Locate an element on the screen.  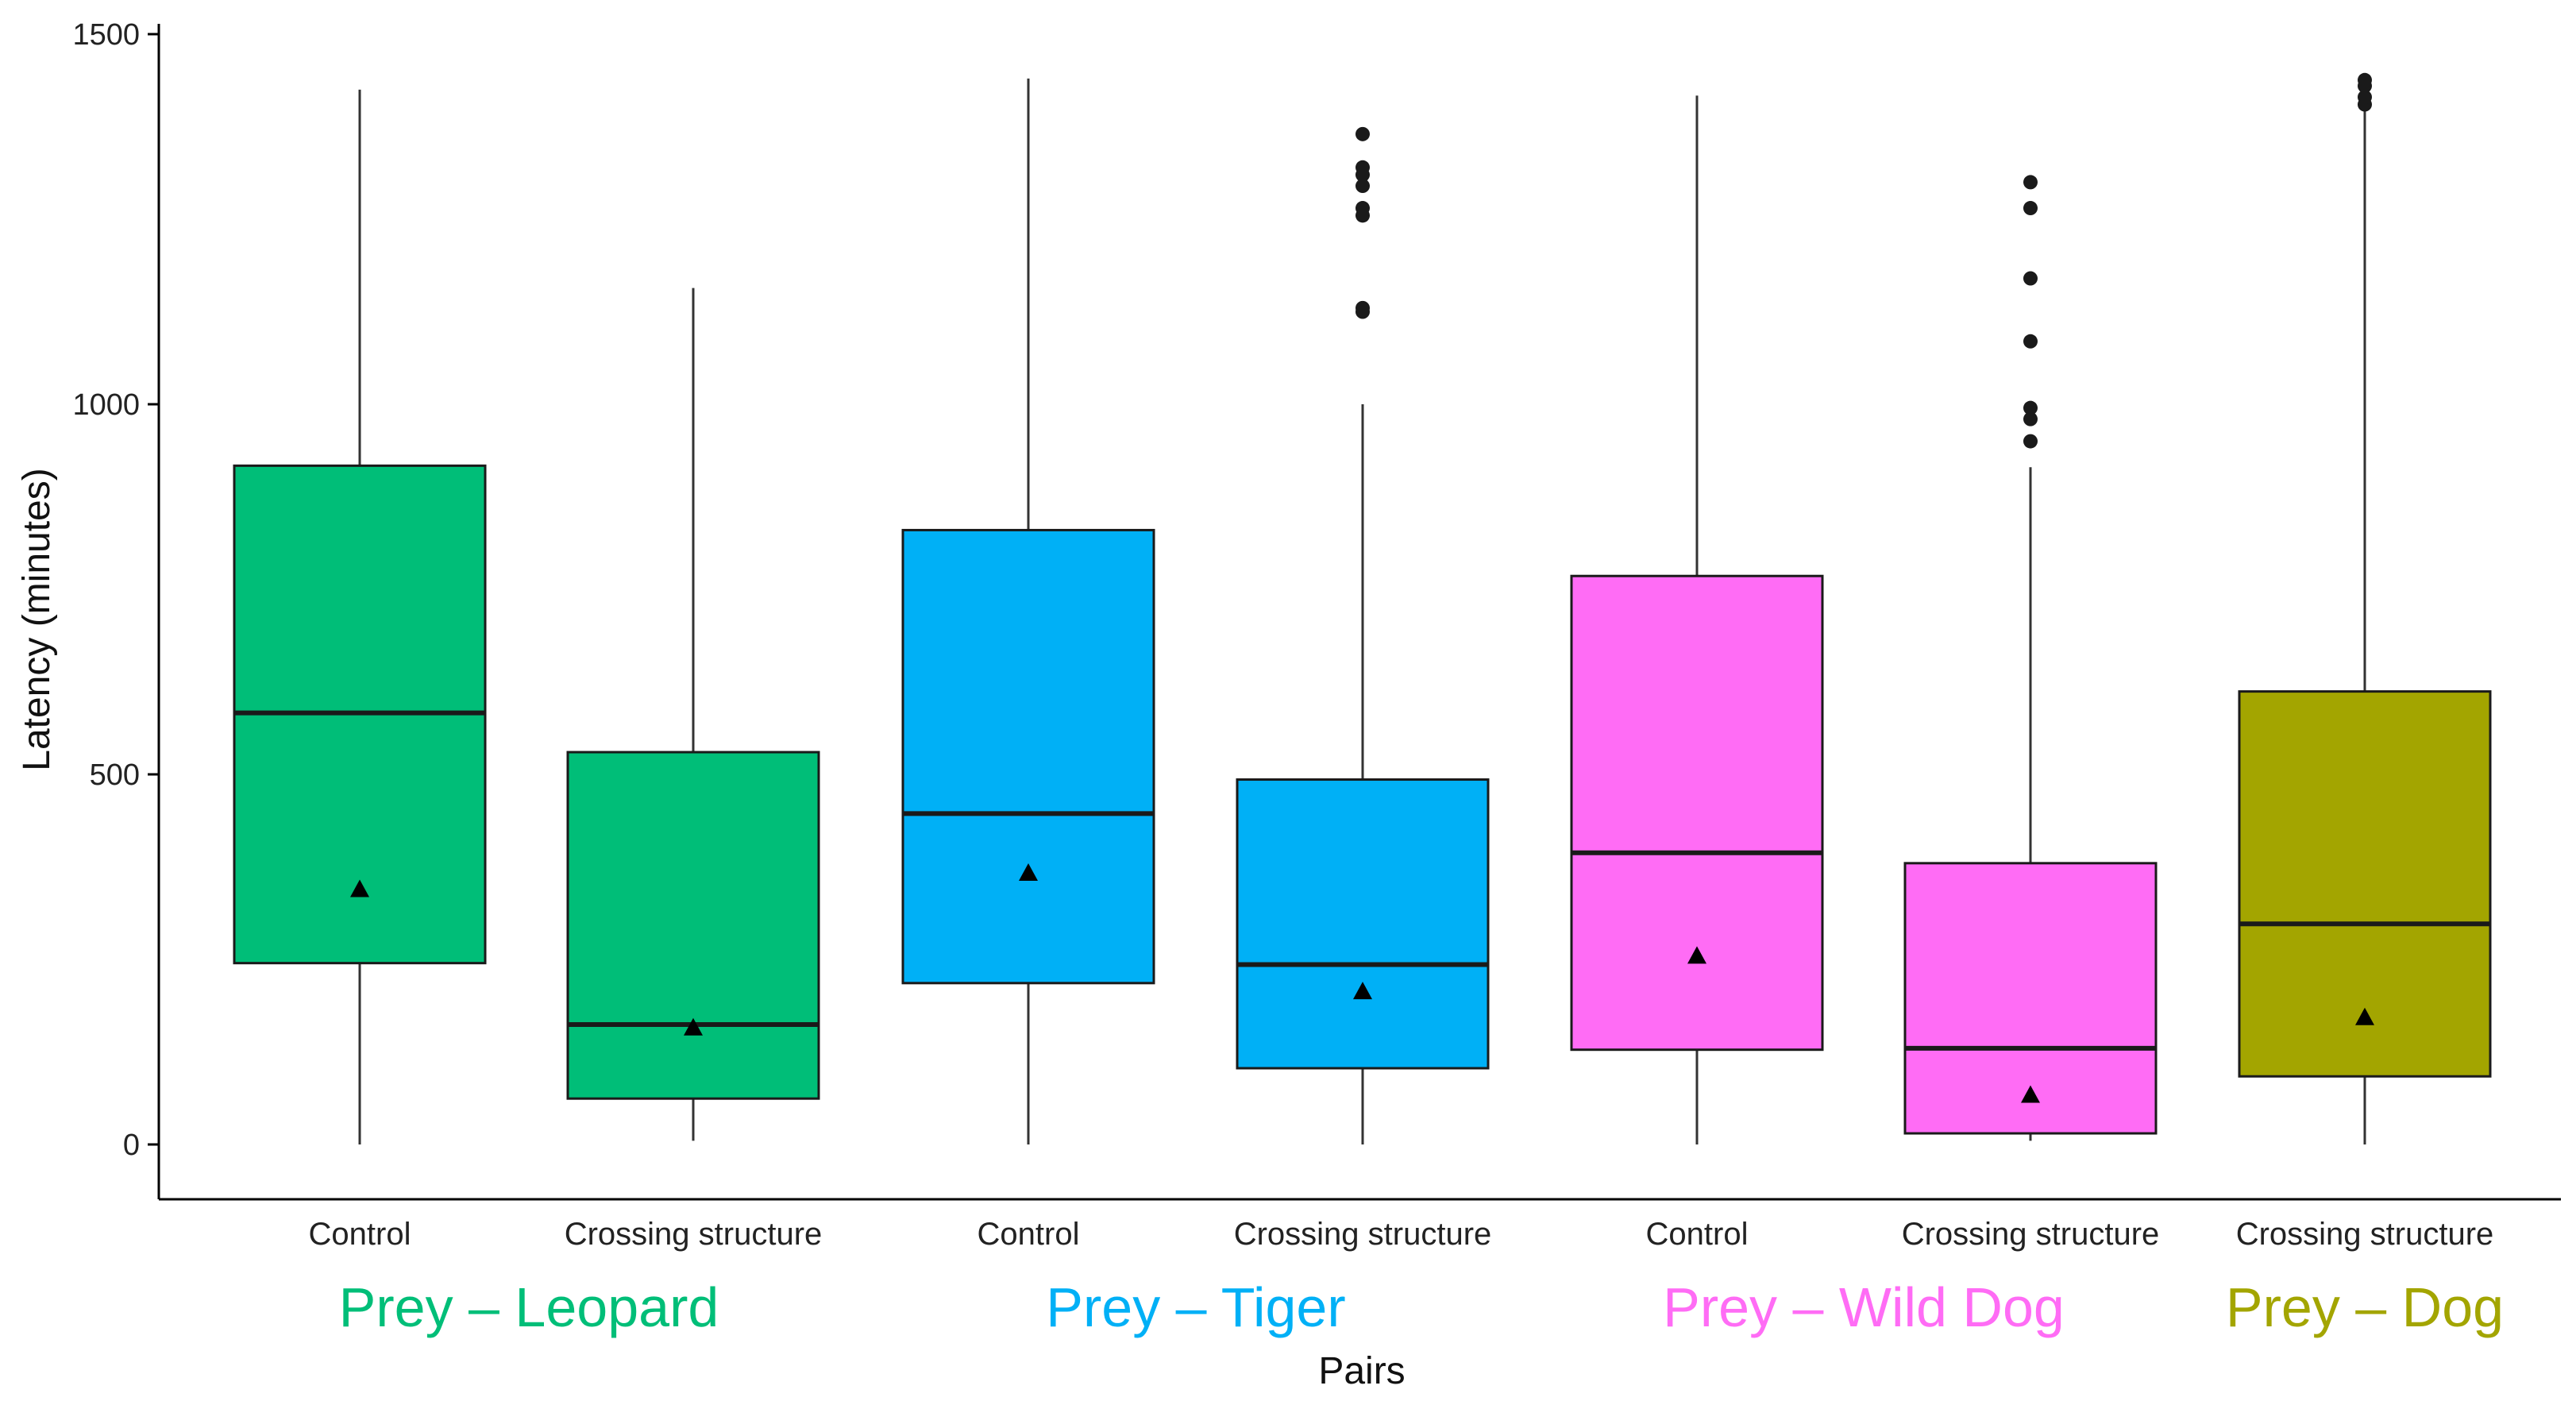
group-label: Prey – Tiger is located at coordinates (1195, 1307).